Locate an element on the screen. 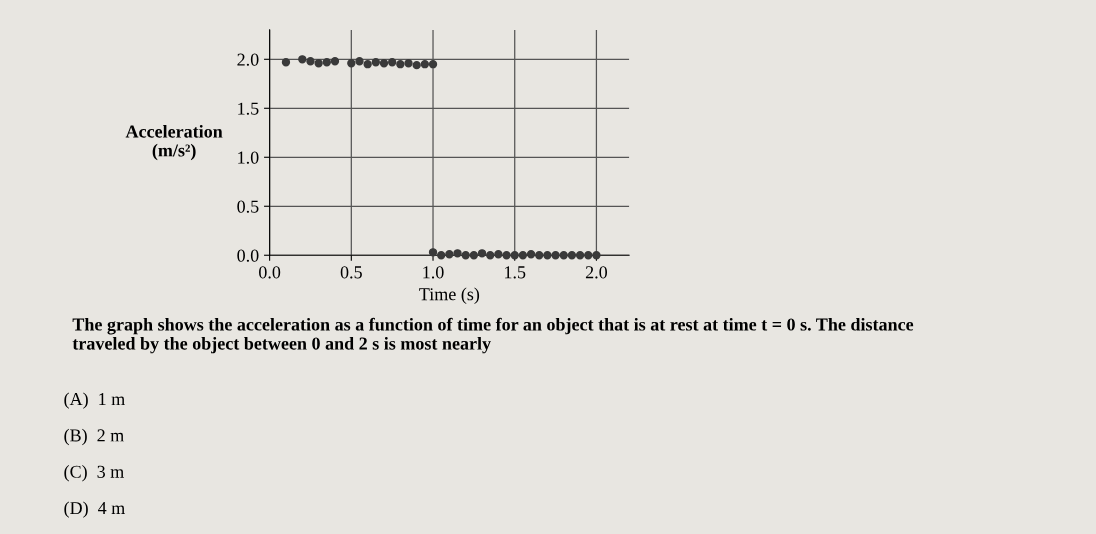 The width and height of the screenshot is (1096, 534). text: (B) 2 m is located at coordinates (94, 437).